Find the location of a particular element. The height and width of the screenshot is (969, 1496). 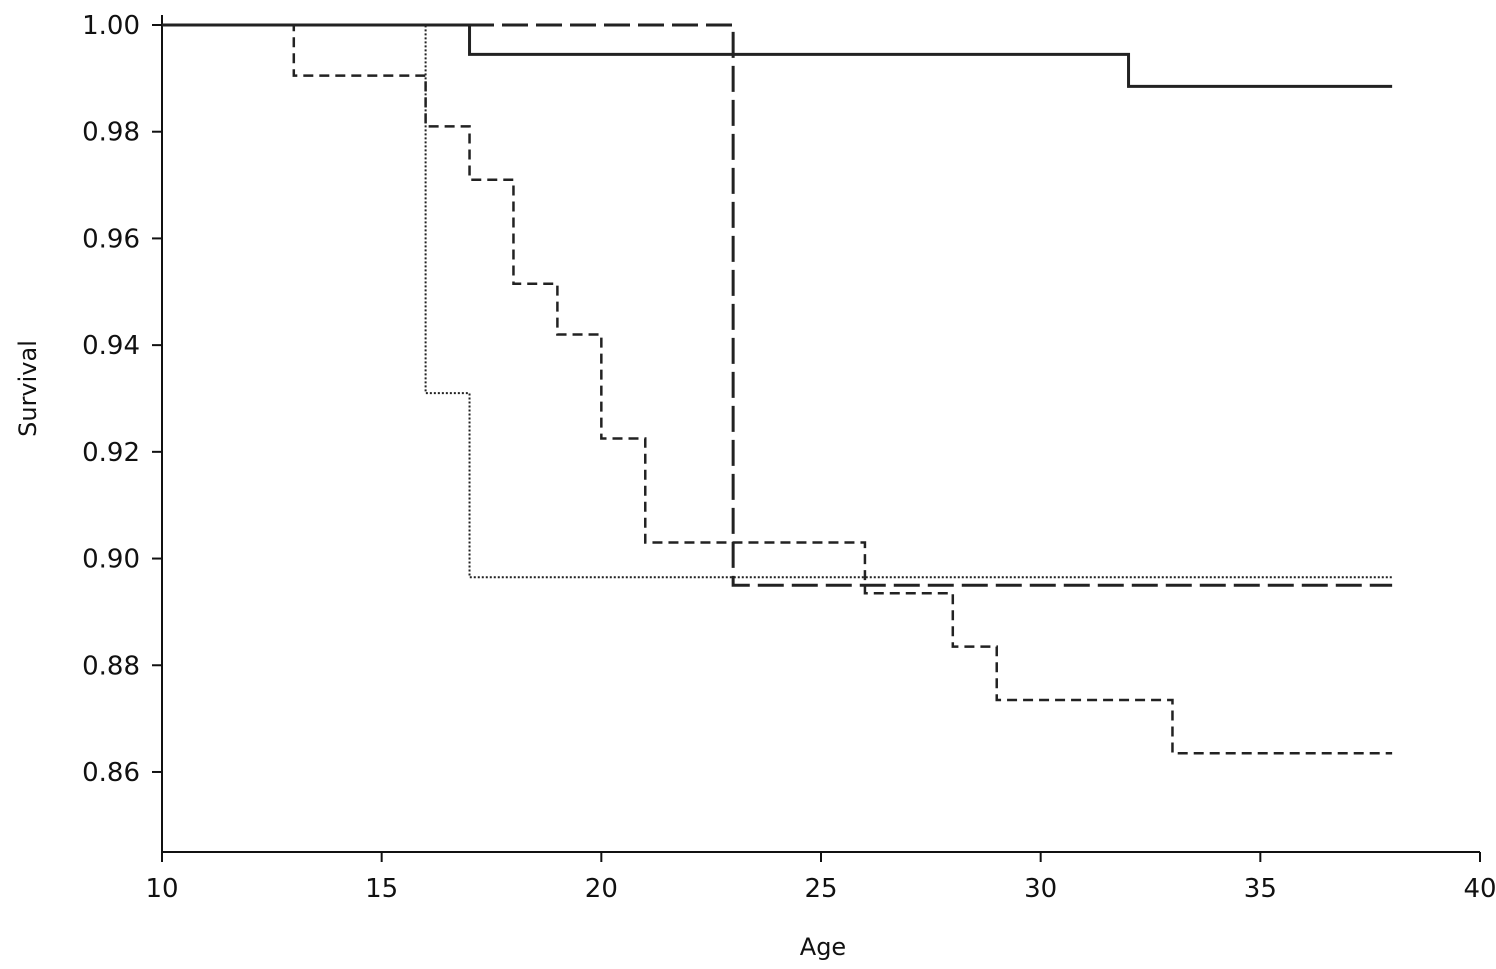

y-tick-label: 0.98 is located at coordinates (111, 133).